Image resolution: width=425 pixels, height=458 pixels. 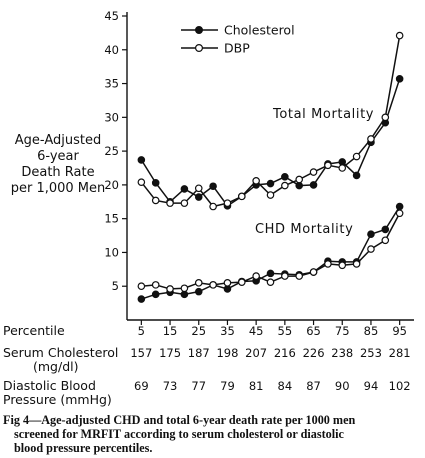 I want to click on y-tick-label: 20, so click(x=111, y=185).